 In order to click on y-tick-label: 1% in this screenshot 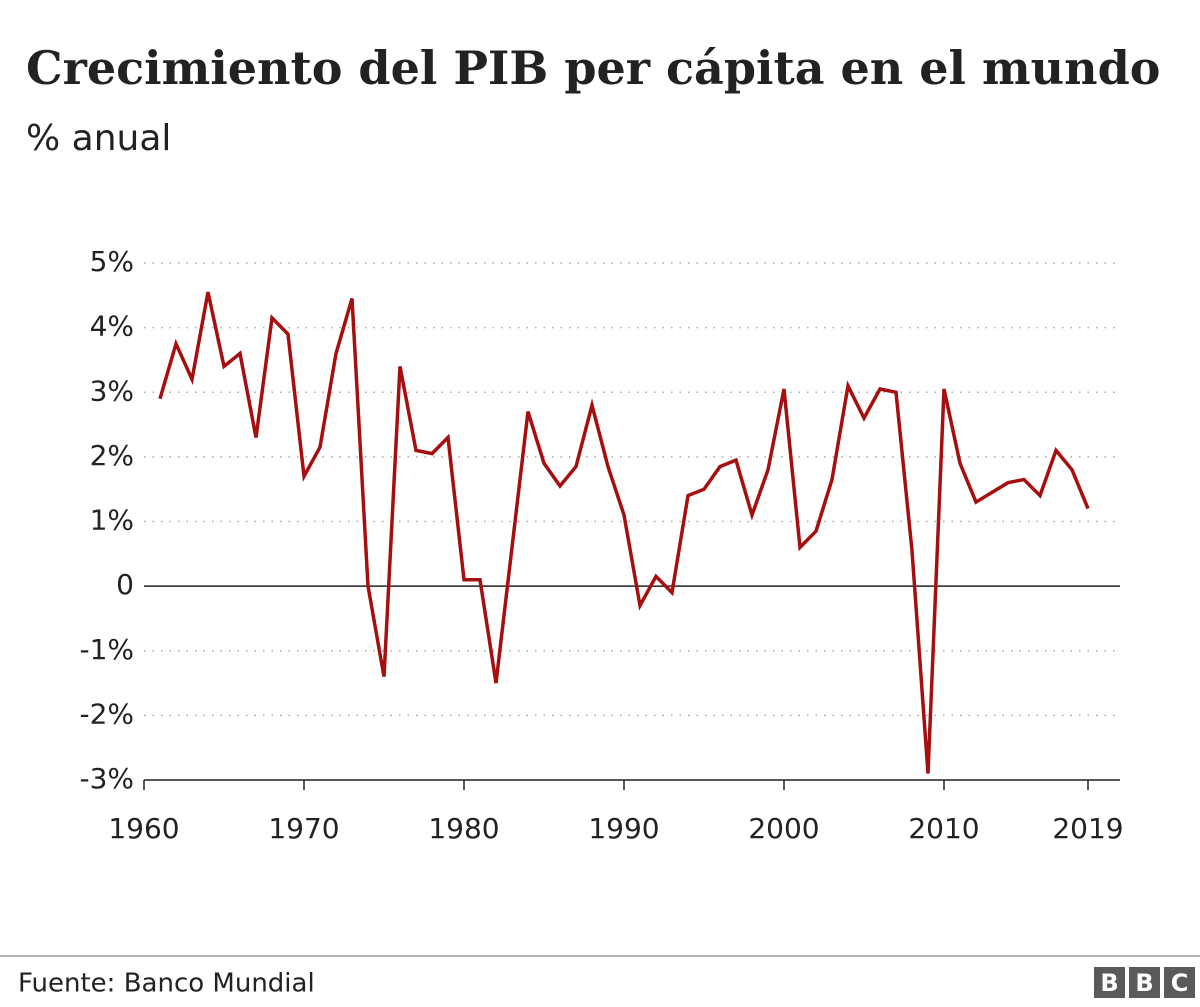, I will do `click(112, 520)`.